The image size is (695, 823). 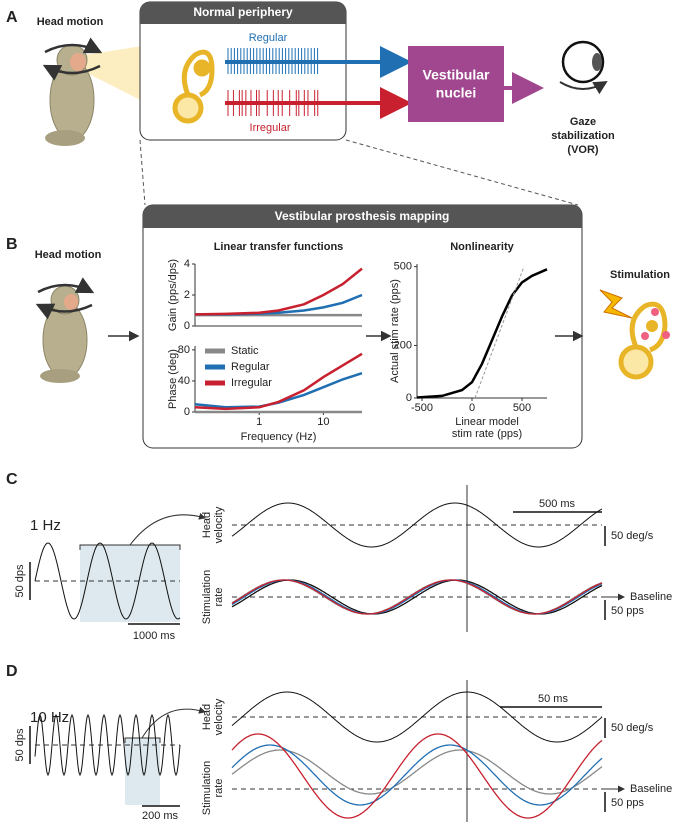 What do you see at coordinates (64, 334) in the screenshot?
I see `monkey-b` at bounding box center [64, 334].